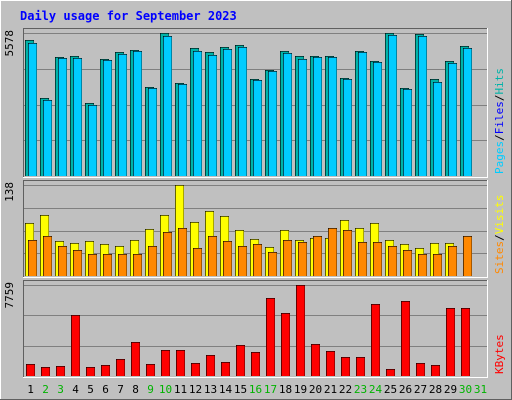 The height and width of the screenshot is (400, 512). Describe the element at coordinates (250, 252) in the screenshot. I see `series-sites` at that location.